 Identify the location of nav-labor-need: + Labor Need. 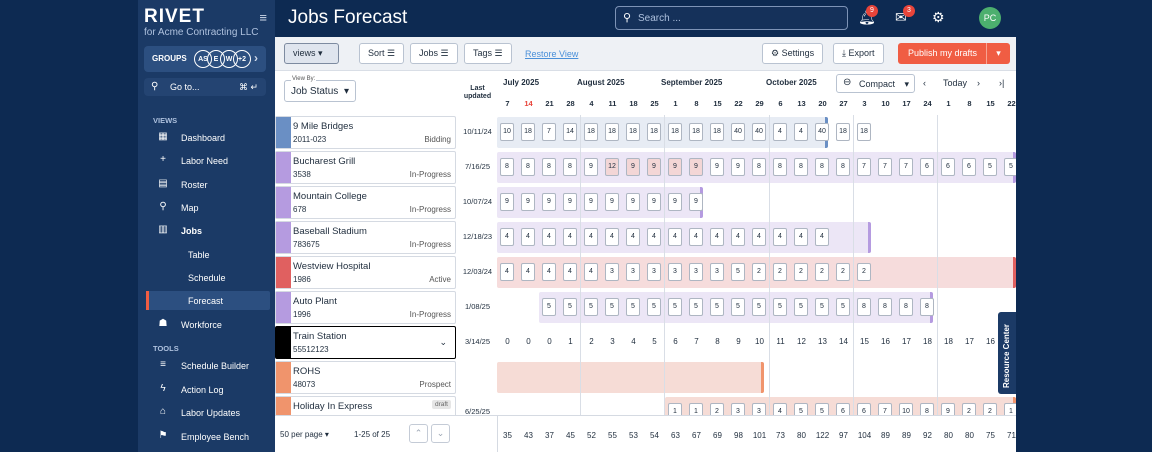
(208, 160).